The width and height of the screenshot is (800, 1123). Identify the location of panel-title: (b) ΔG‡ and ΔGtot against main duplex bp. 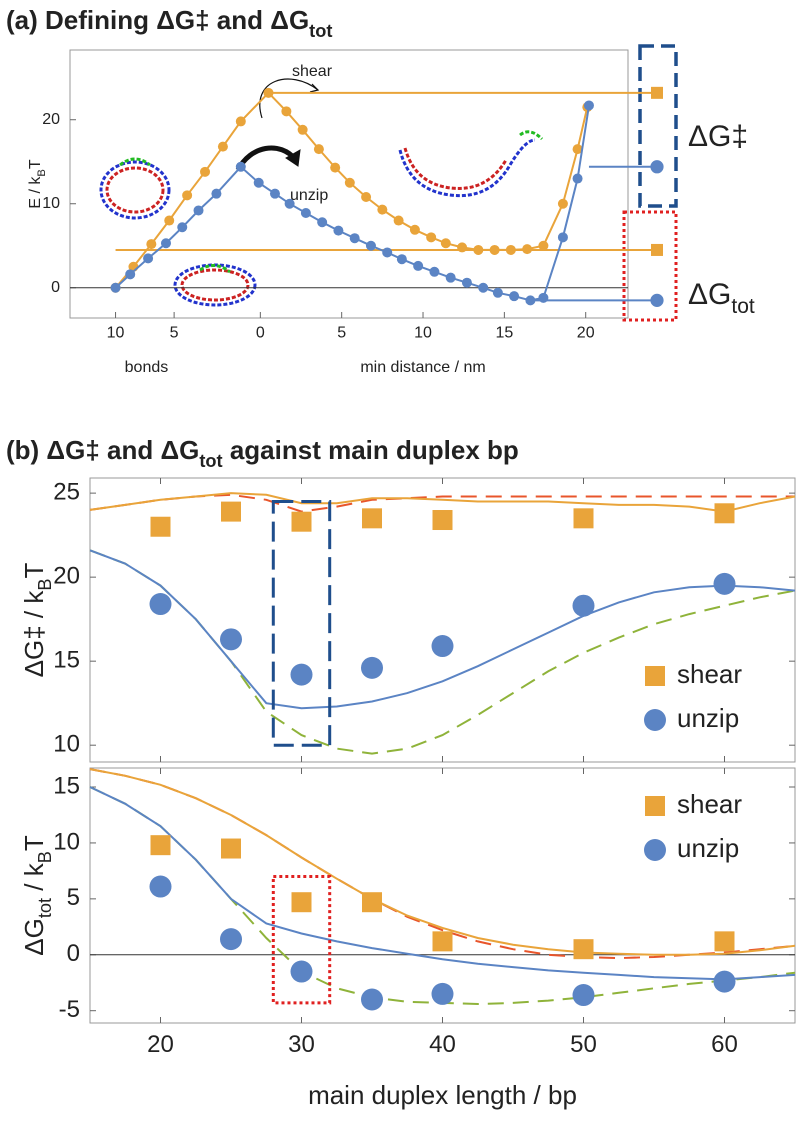
(262, 453).